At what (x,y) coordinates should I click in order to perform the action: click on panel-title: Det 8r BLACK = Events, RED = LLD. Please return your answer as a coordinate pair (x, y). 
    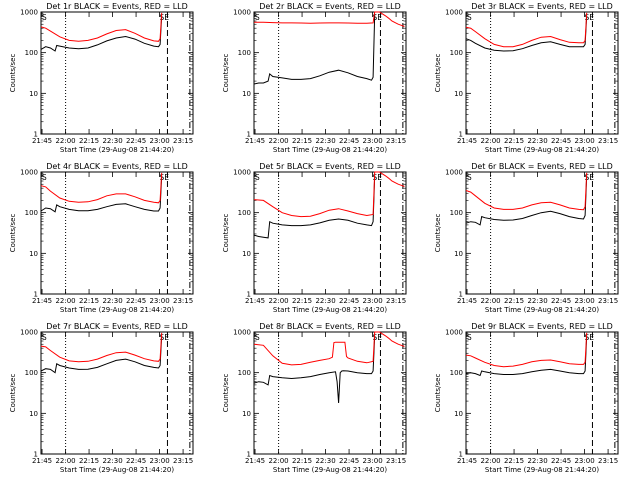
    Looking at the image, I should click on (330, 326).